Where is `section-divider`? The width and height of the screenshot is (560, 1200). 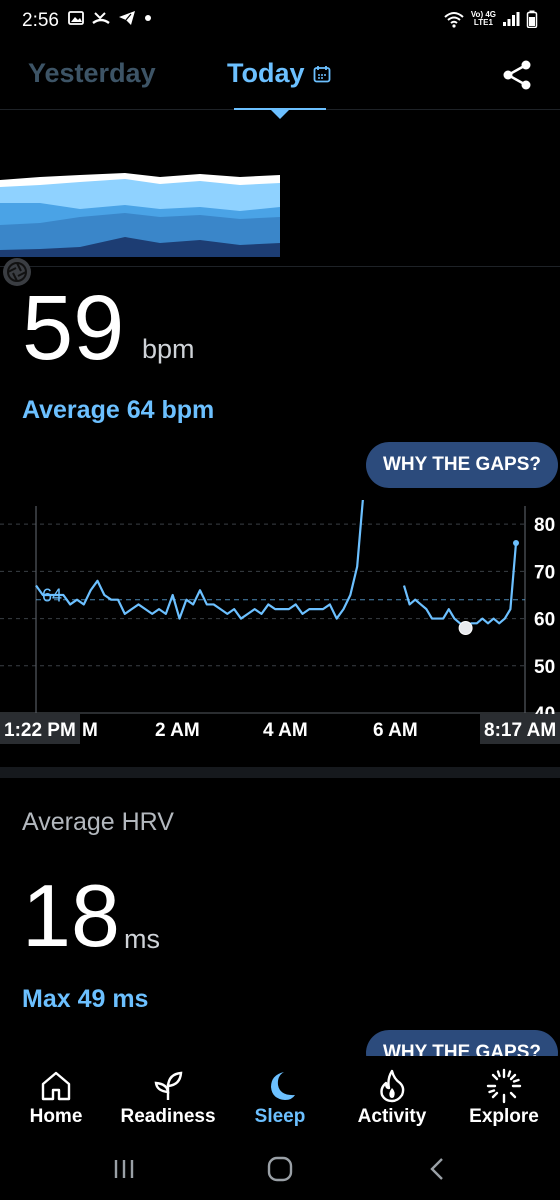 section-divider is located at coordinates (280, 266).